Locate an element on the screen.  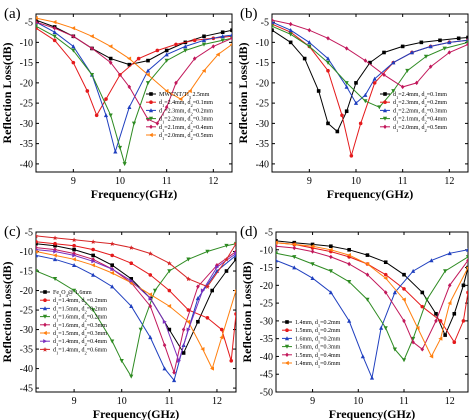
y-tick-label: -40 is located at coordinates (266, 357).